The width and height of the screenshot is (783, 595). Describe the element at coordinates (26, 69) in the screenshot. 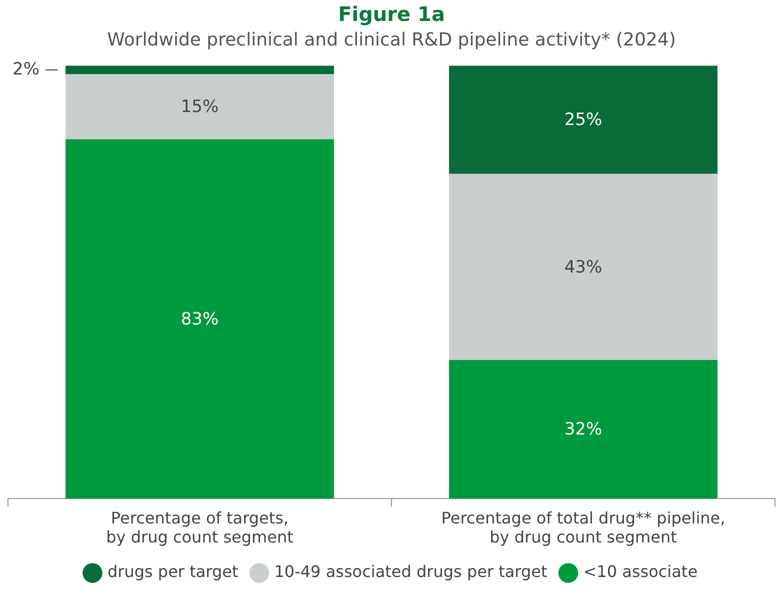

I see `data-label: 2%` at that location.